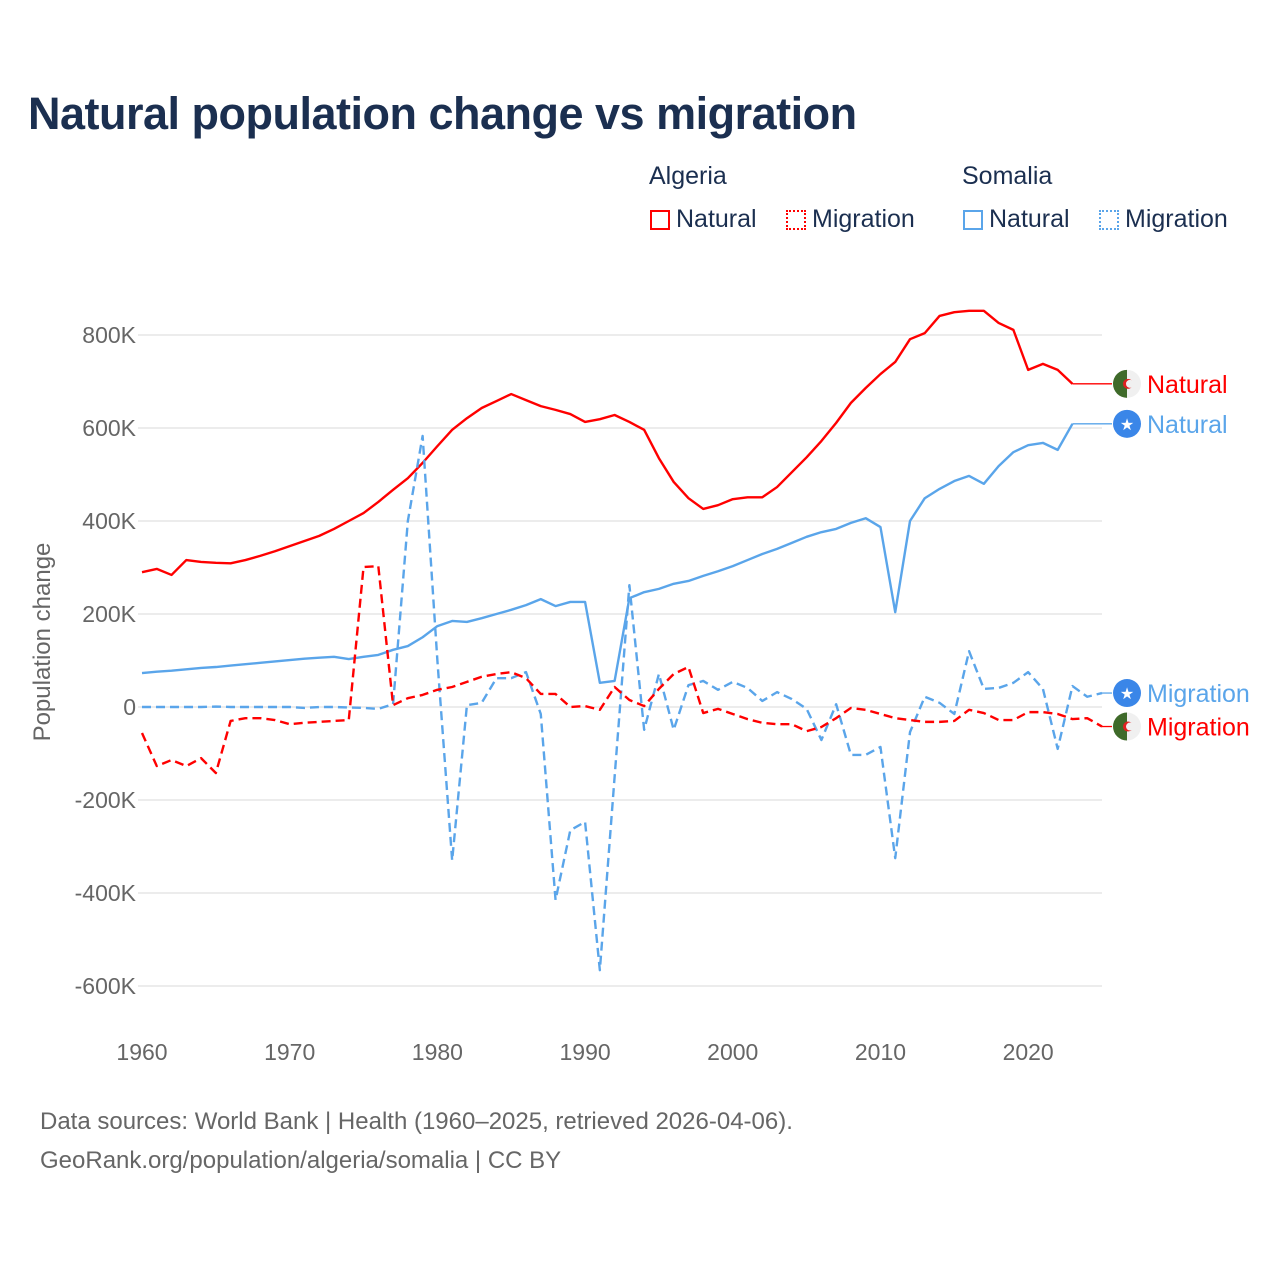 The width and height of the screenshot is (1280, 1280). Describe the element at coordinates (109, 614) in the screenshot. I see `y-tick-label: 200K` at that location.